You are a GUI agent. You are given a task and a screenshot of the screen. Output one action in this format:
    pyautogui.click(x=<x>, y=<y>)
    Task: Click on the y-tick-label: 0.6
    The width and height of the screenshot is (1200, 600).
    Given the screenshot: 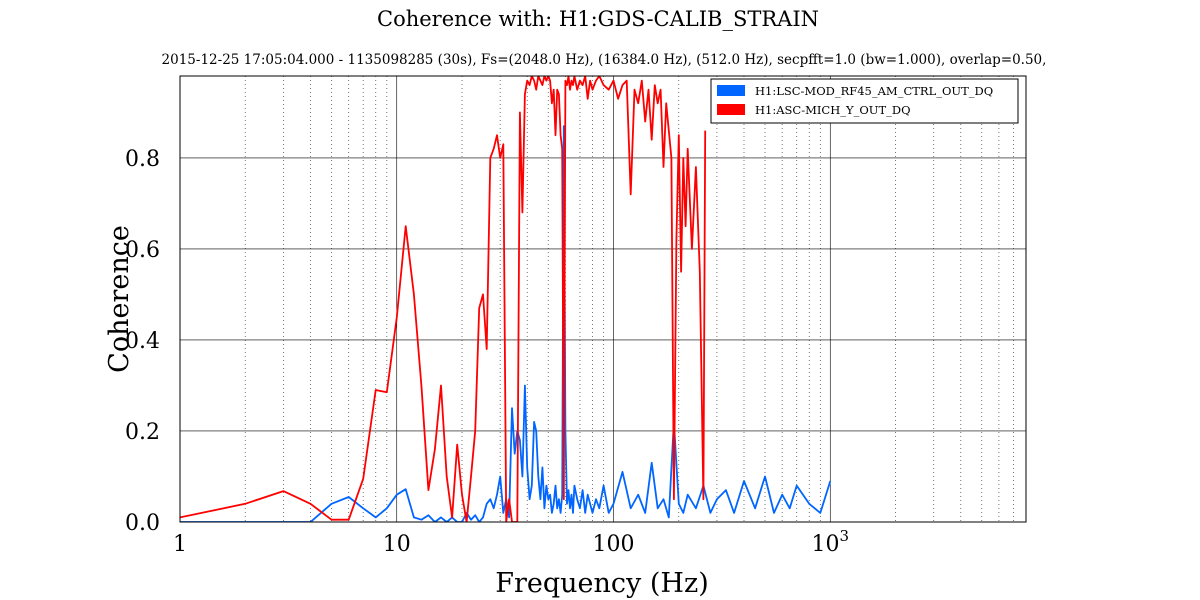 What is the action you would take?
    pyautogui.click(x=142, y=250)
    